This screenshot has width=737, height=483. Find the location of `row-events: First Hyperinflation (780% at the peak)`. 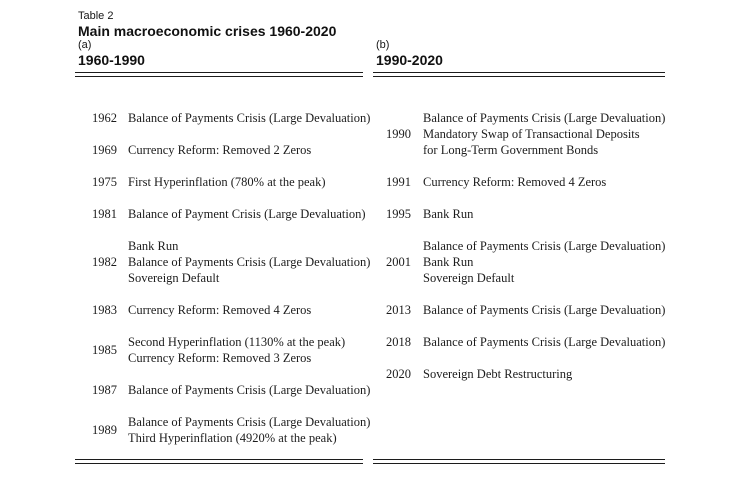

row-events: First Hyperinflation (780% at the peak) is located at coordinates (227, 182).